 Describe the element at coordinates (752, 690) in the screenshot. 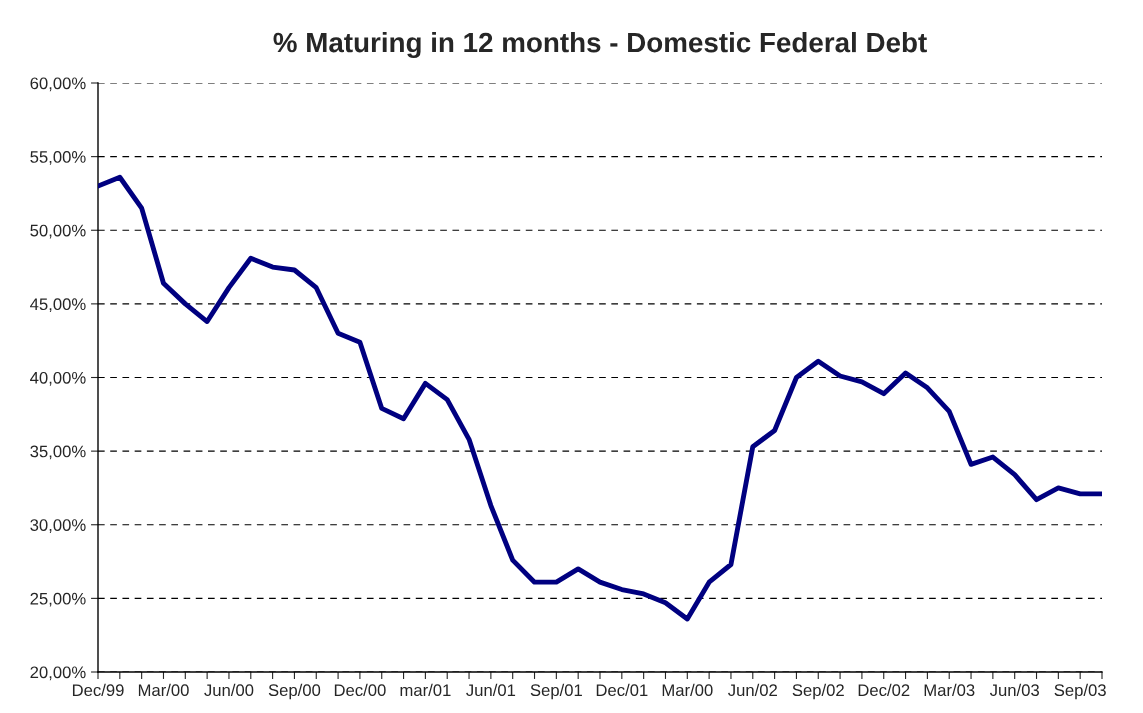

I see `x-tick-label: Jun/02` at that location.